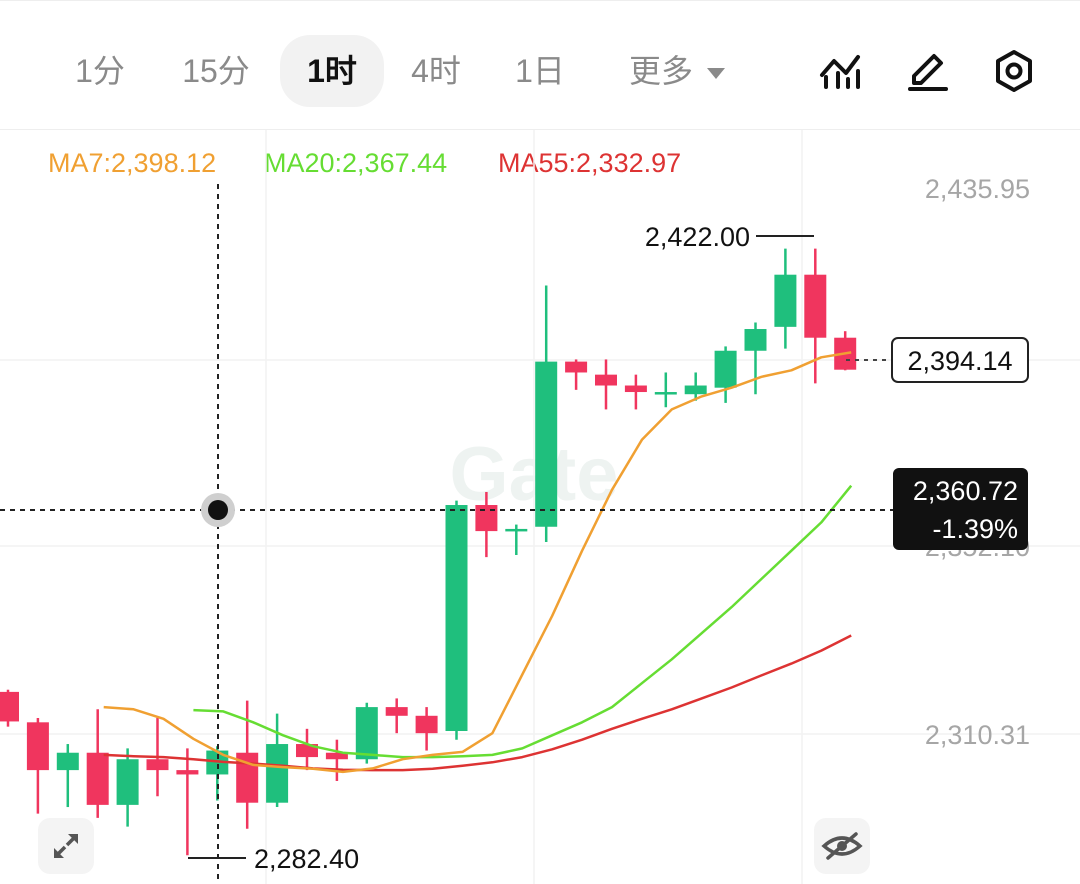  What do you see at coordinates (716, 74) in the screenshot?
I see `chevron-down-icon` at bounding box center [716, 74].